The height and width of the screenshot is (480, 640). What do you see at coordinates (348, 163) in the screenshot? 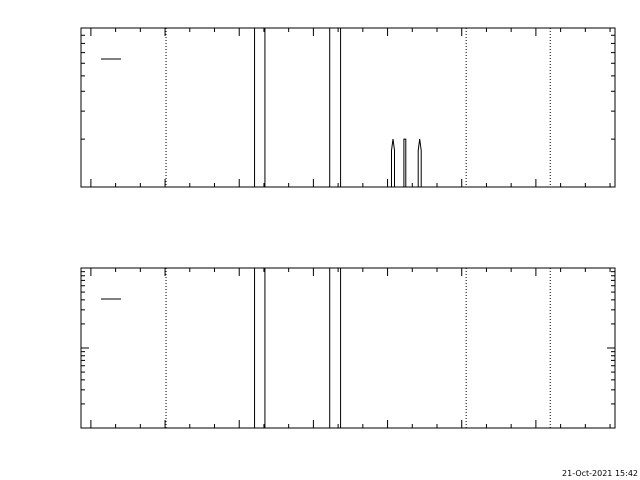
I see `series-line` at bounding box center [348, 163].